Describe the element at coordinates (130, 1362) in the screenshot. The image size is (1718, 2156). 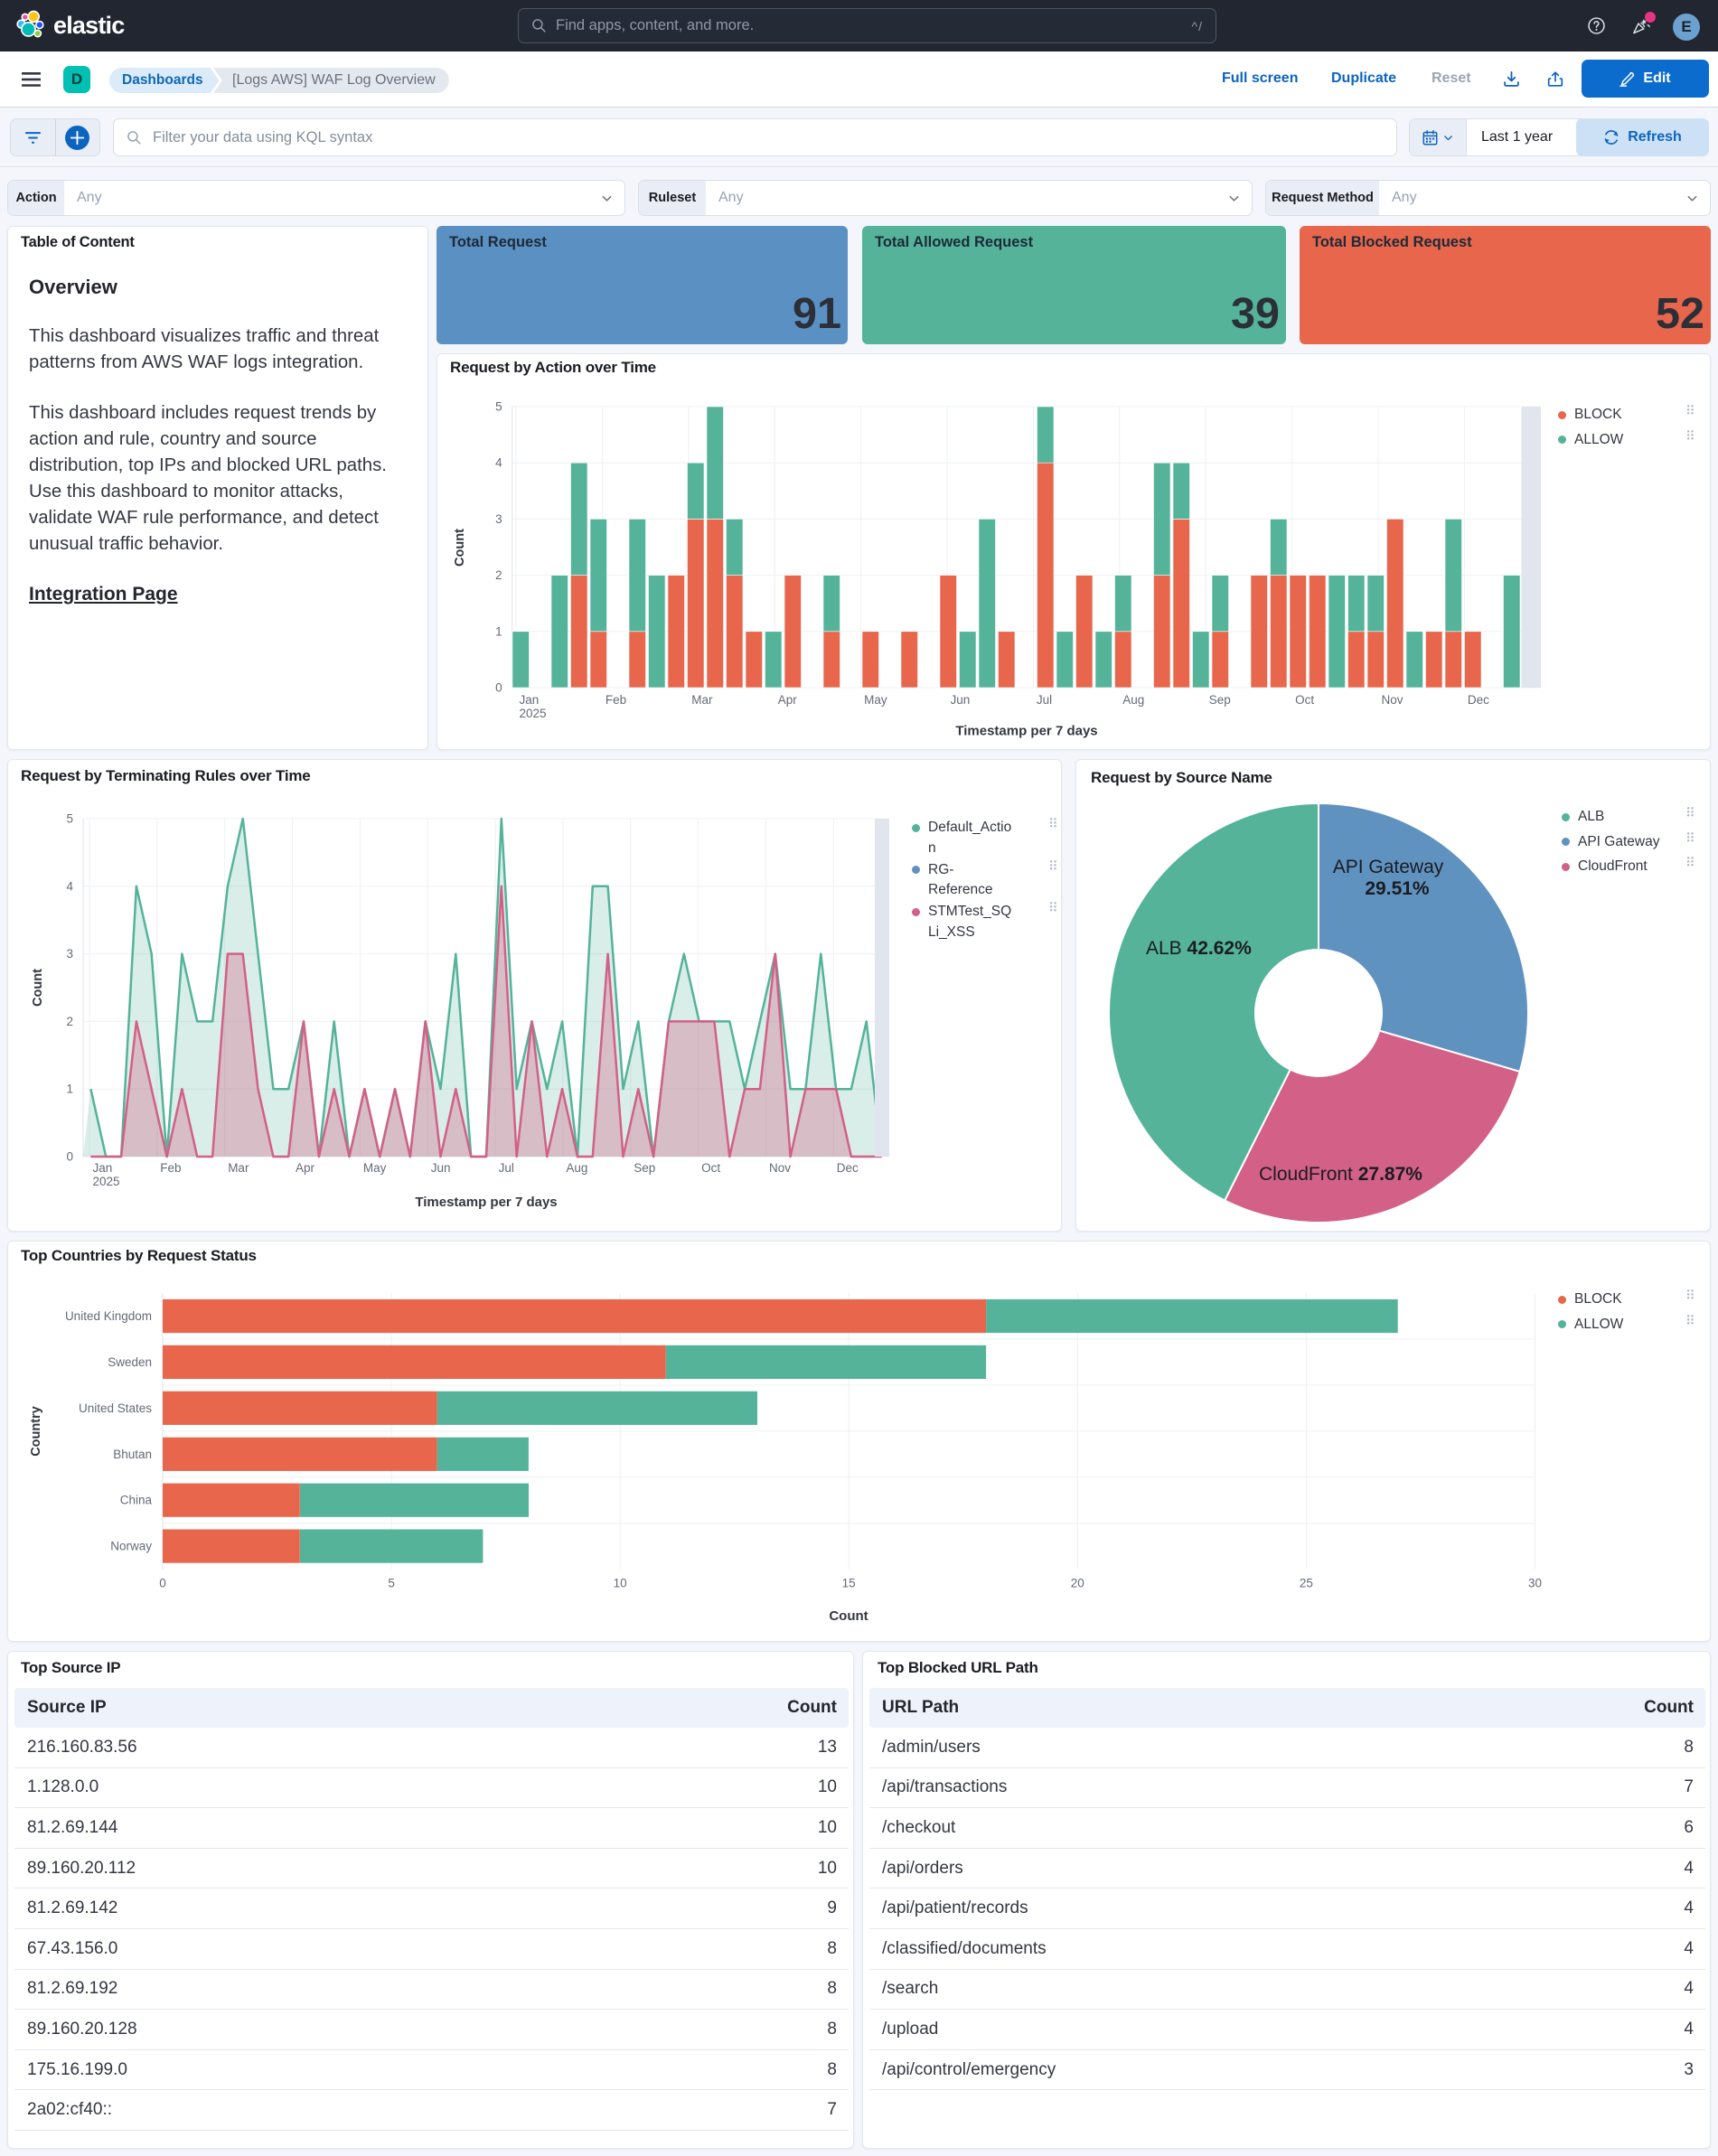
I see `svg-text: Sweden` at that location.